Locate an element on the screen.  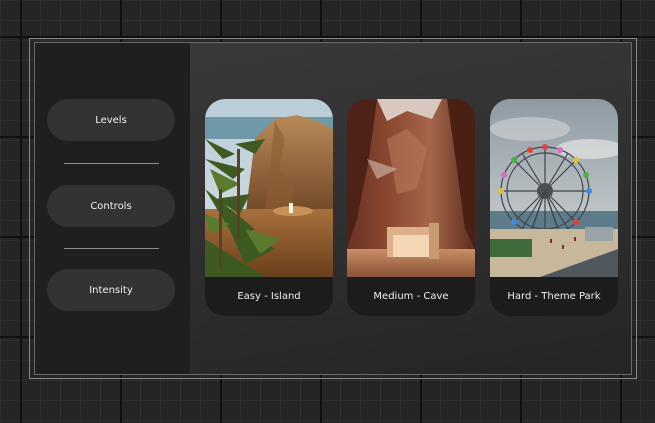
level-card-label: Easy - Island is located at coordinates (269, 296).